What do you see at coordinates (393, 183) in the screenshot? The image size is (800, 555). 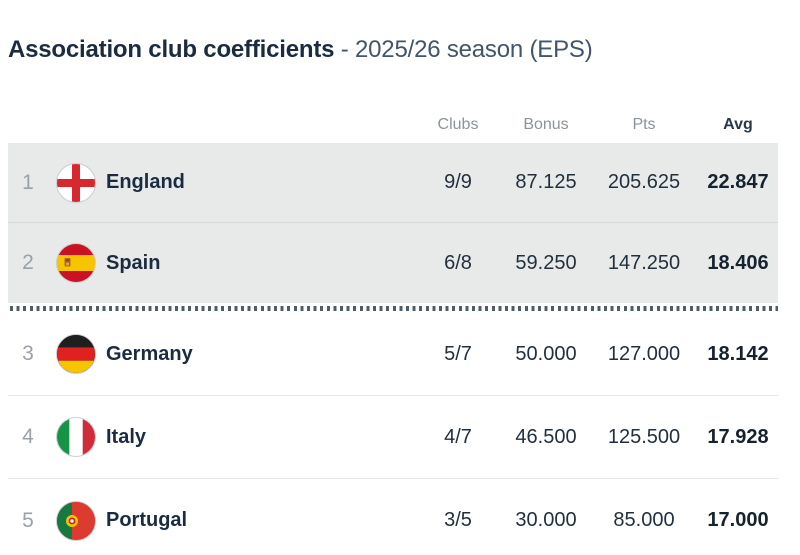 I see `table-row-england: 1 England 9/9 87.125 205.625 22.847` at bounding box center [393, 183].